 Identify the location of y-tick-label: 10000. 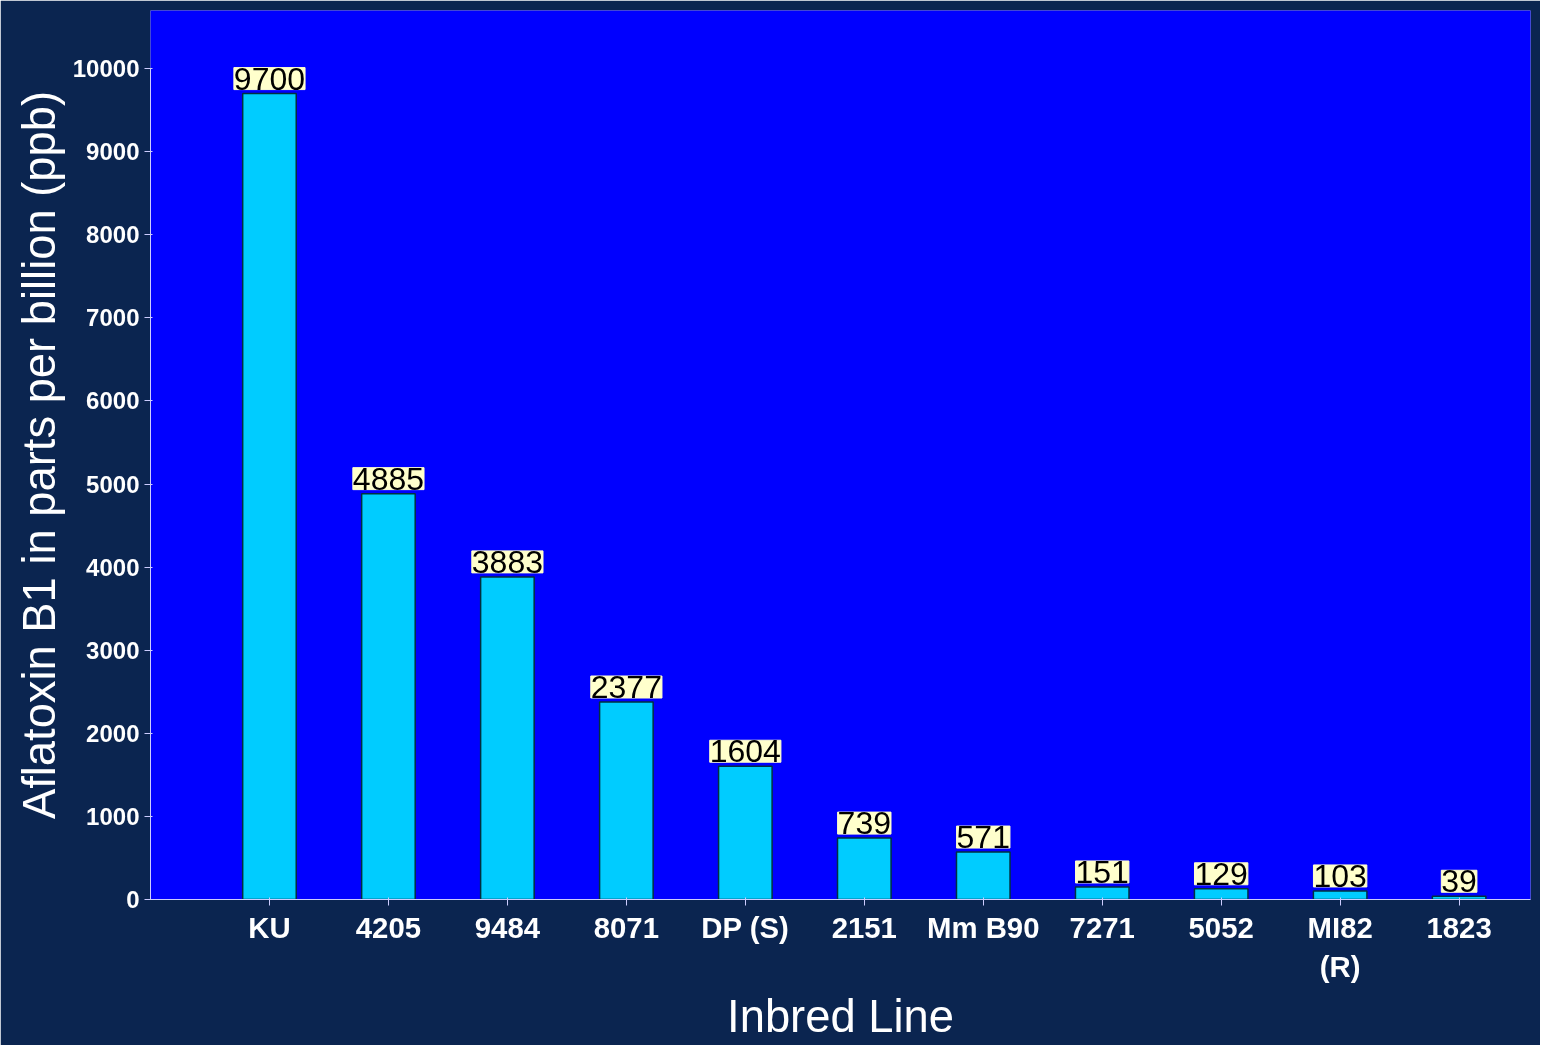
(106, 69).